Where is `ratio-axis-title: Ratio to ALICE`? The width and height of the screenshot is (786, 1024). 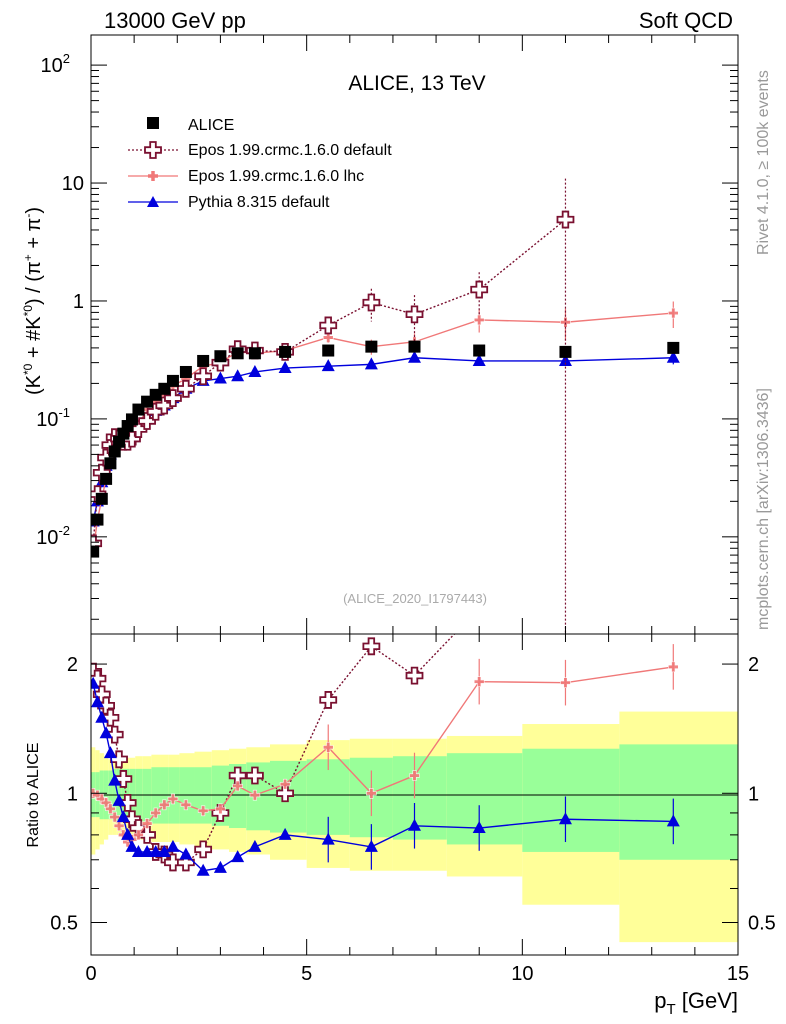 ratio-axis-title: Ratio to ALICE is located at coordinates (33, 795).